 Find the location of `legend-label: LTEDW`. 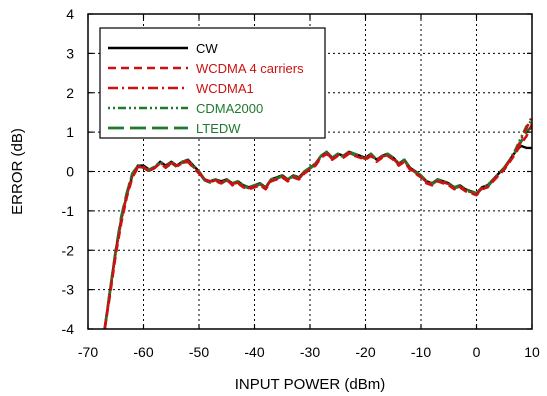

legend-label: LTEDW is located at coordinates (218, 128).